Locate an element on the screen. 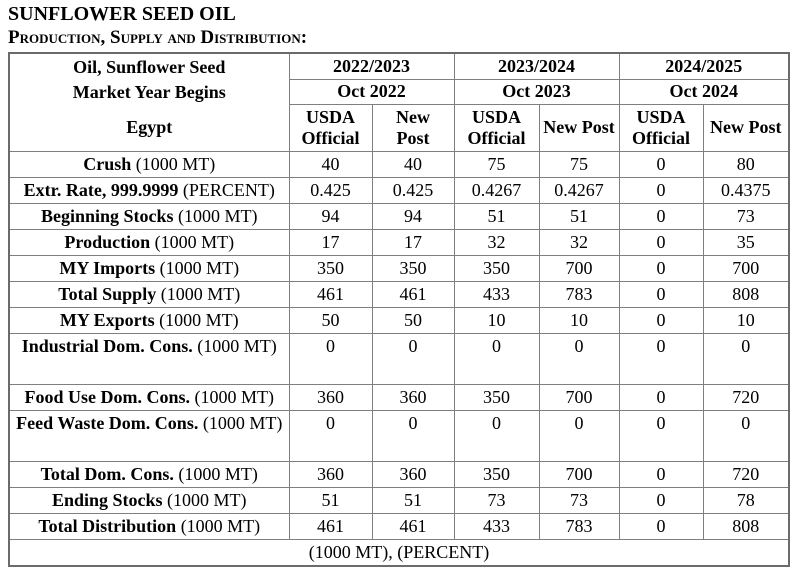 The height and width of the screenshot is (567, 796). row-attribute-label: MY Imports is located at coordinates (107, 267).